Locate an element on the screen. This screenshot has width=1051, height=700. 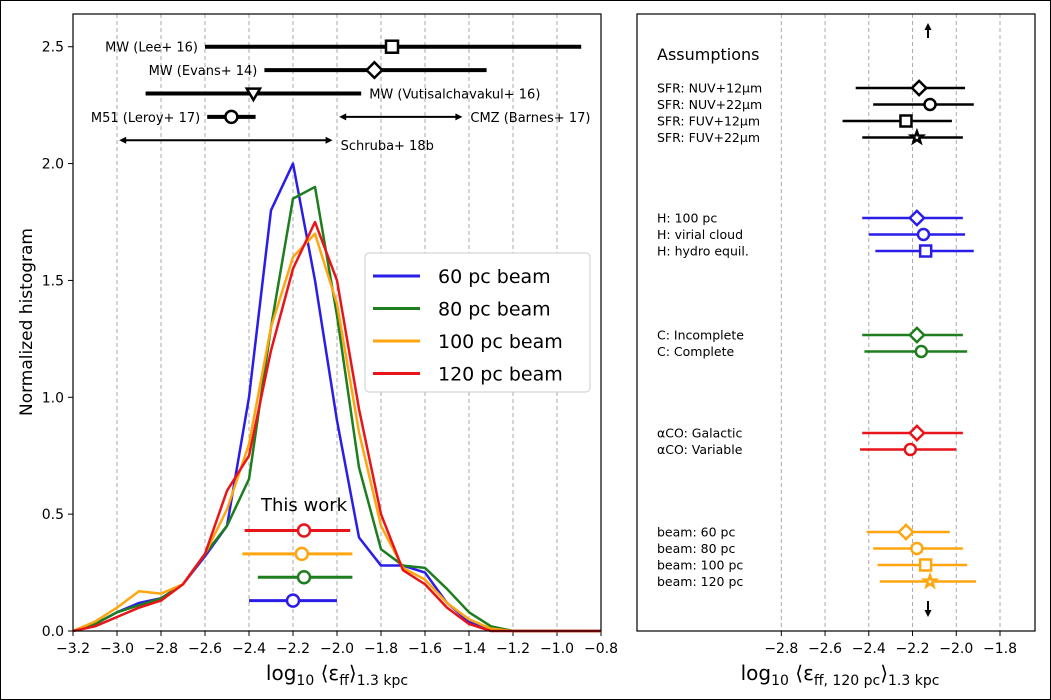
x-tick-label: −1.0 is located at coordinates (557, 649).